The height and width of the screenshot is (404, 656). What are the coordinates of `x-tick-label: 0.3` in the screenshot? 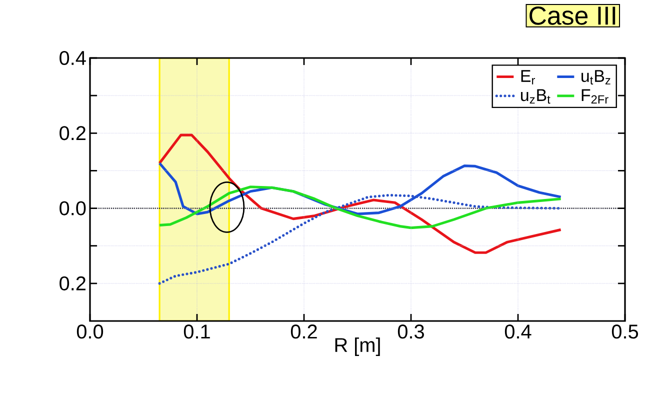 It's located at (411, 331).